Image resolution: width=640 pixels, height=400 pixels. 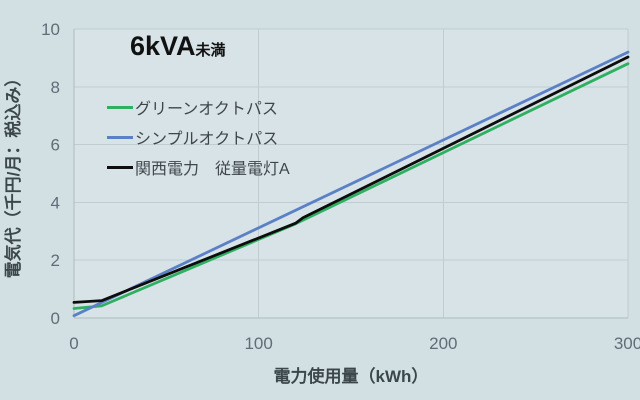 I want to click on chart-title-main: 6kVA, so click(x=163, y=46).